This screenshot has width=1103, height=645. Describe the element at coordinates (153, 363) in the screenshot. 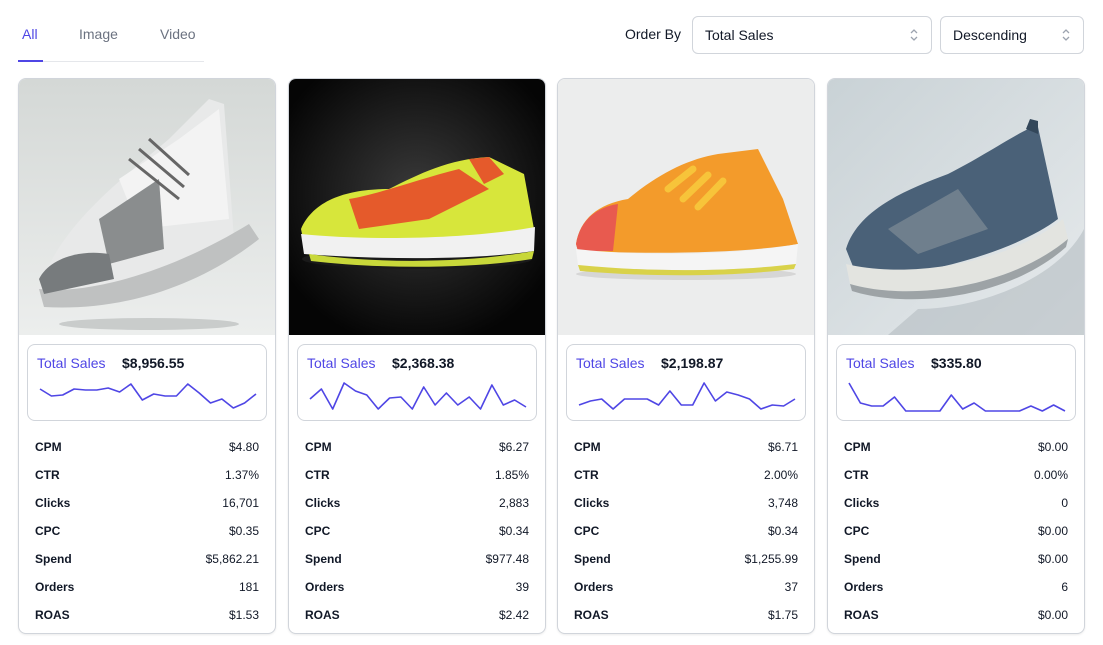

I see `total-sales-value: $8,956.55` at that location.